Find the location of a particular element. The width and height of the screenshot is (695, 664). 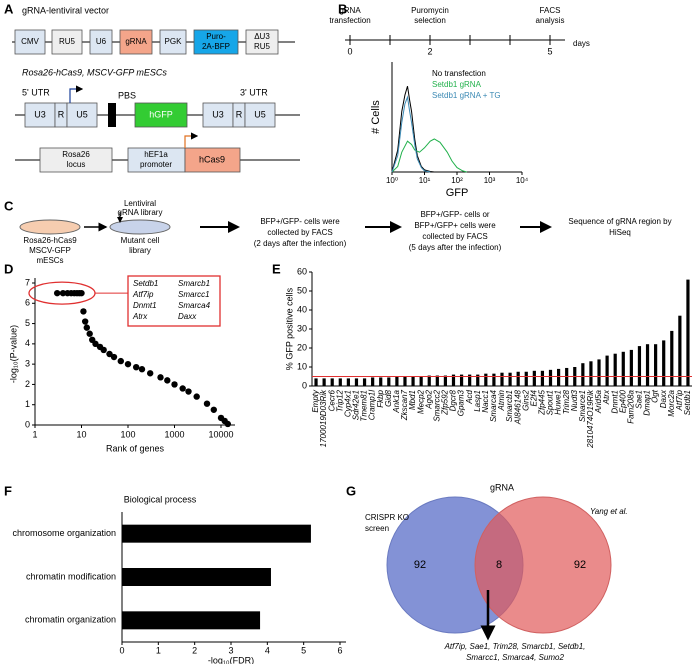

x-tick-label: Ago2 is located at coordinates (428, 399).